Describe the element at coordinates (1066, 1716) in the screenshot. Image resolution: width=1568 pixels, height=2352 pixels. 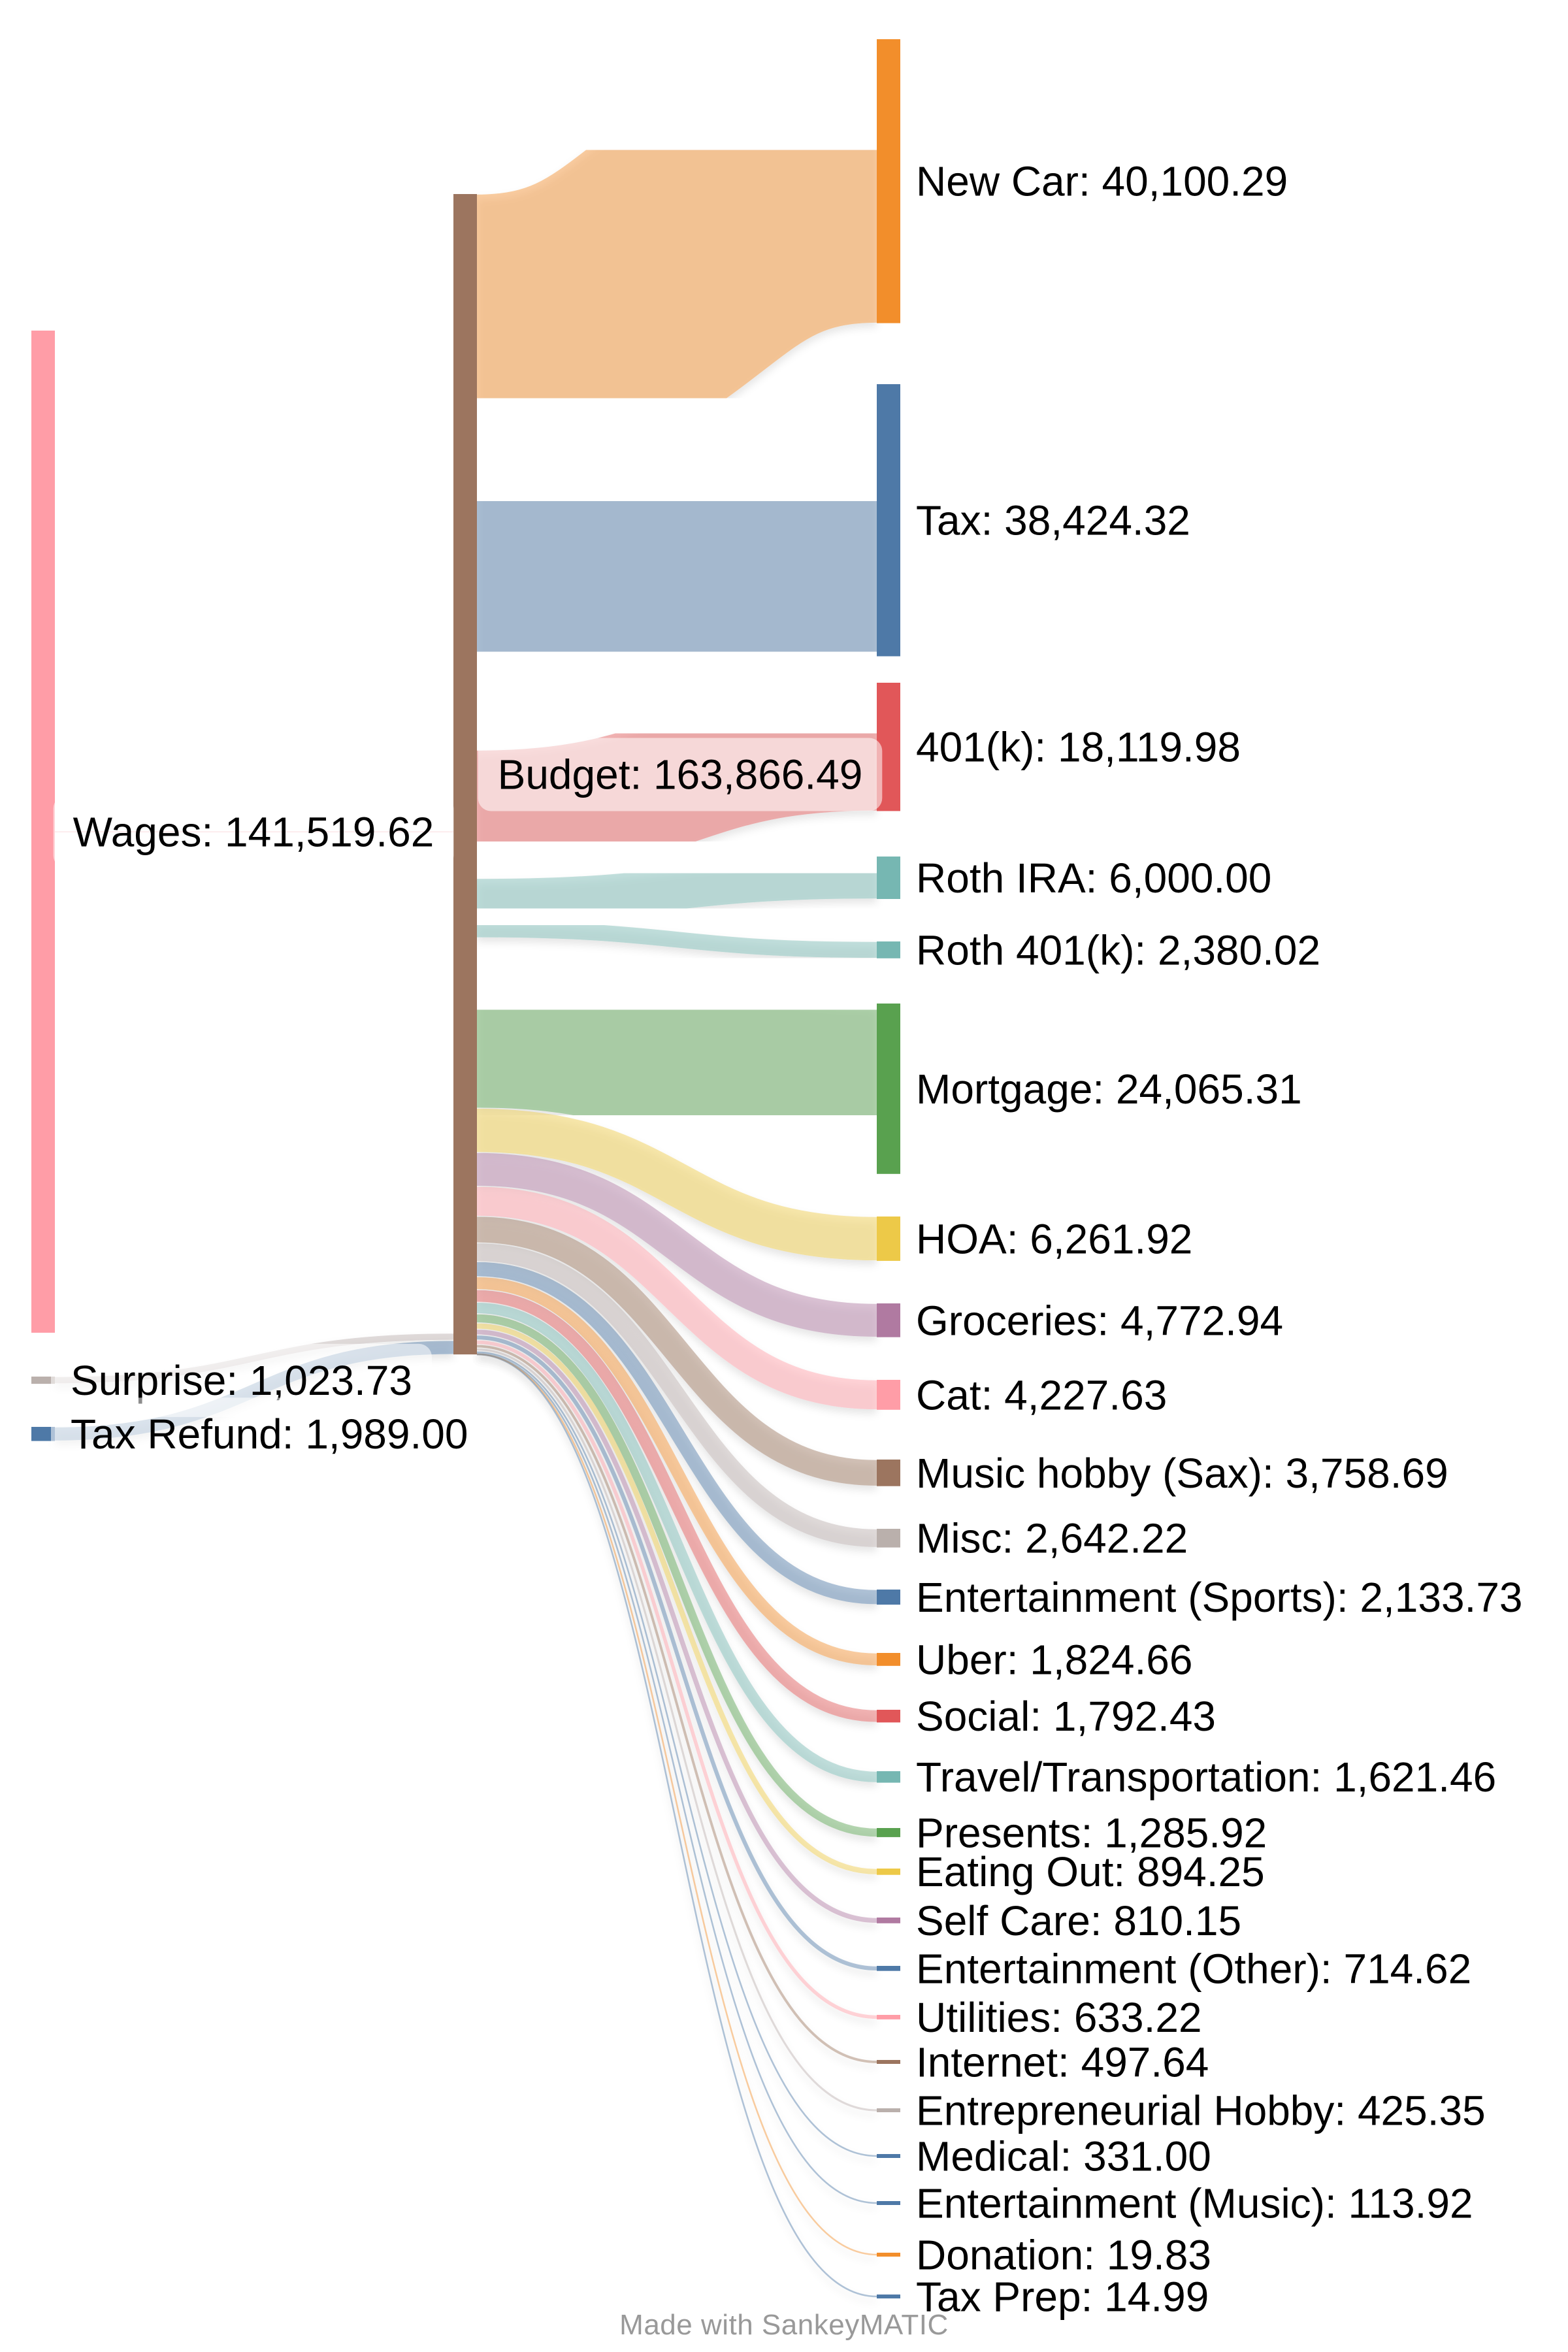
I see `label-social: Social: 1,792.43` at that location.